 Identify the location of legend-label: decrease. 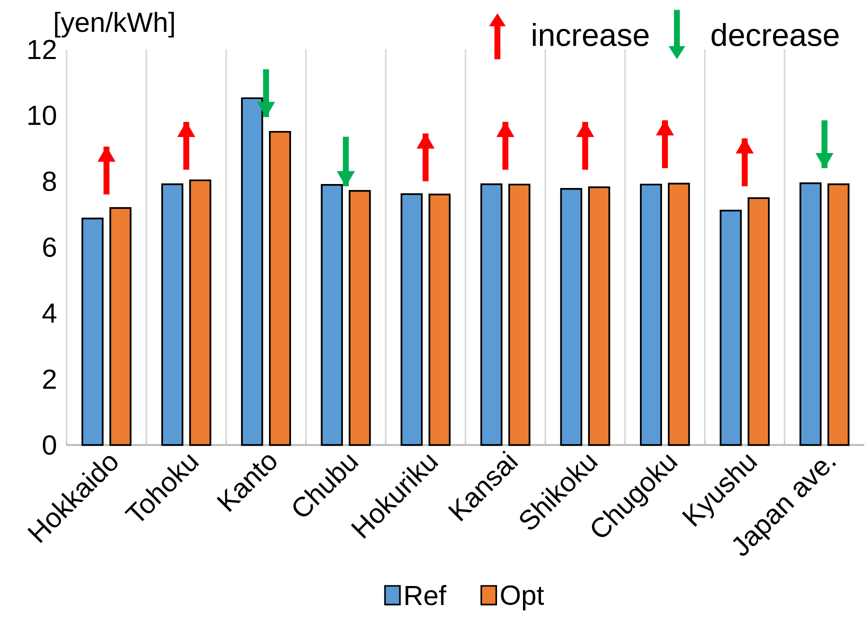
(775, 34).